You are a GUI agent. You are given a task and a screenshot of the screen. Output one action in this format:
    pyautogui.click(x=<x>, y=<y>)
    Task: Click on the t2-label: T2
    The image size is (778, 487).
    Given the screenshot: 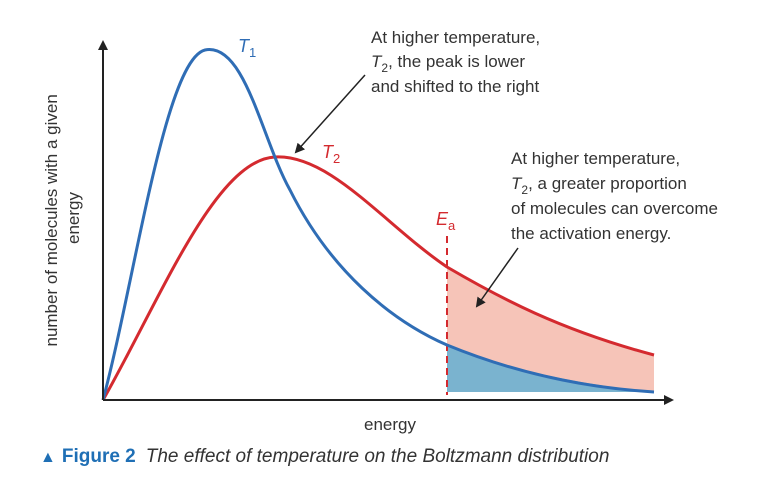 What is the action you would take?
    pyautogui.click(x=331, y=154)
    